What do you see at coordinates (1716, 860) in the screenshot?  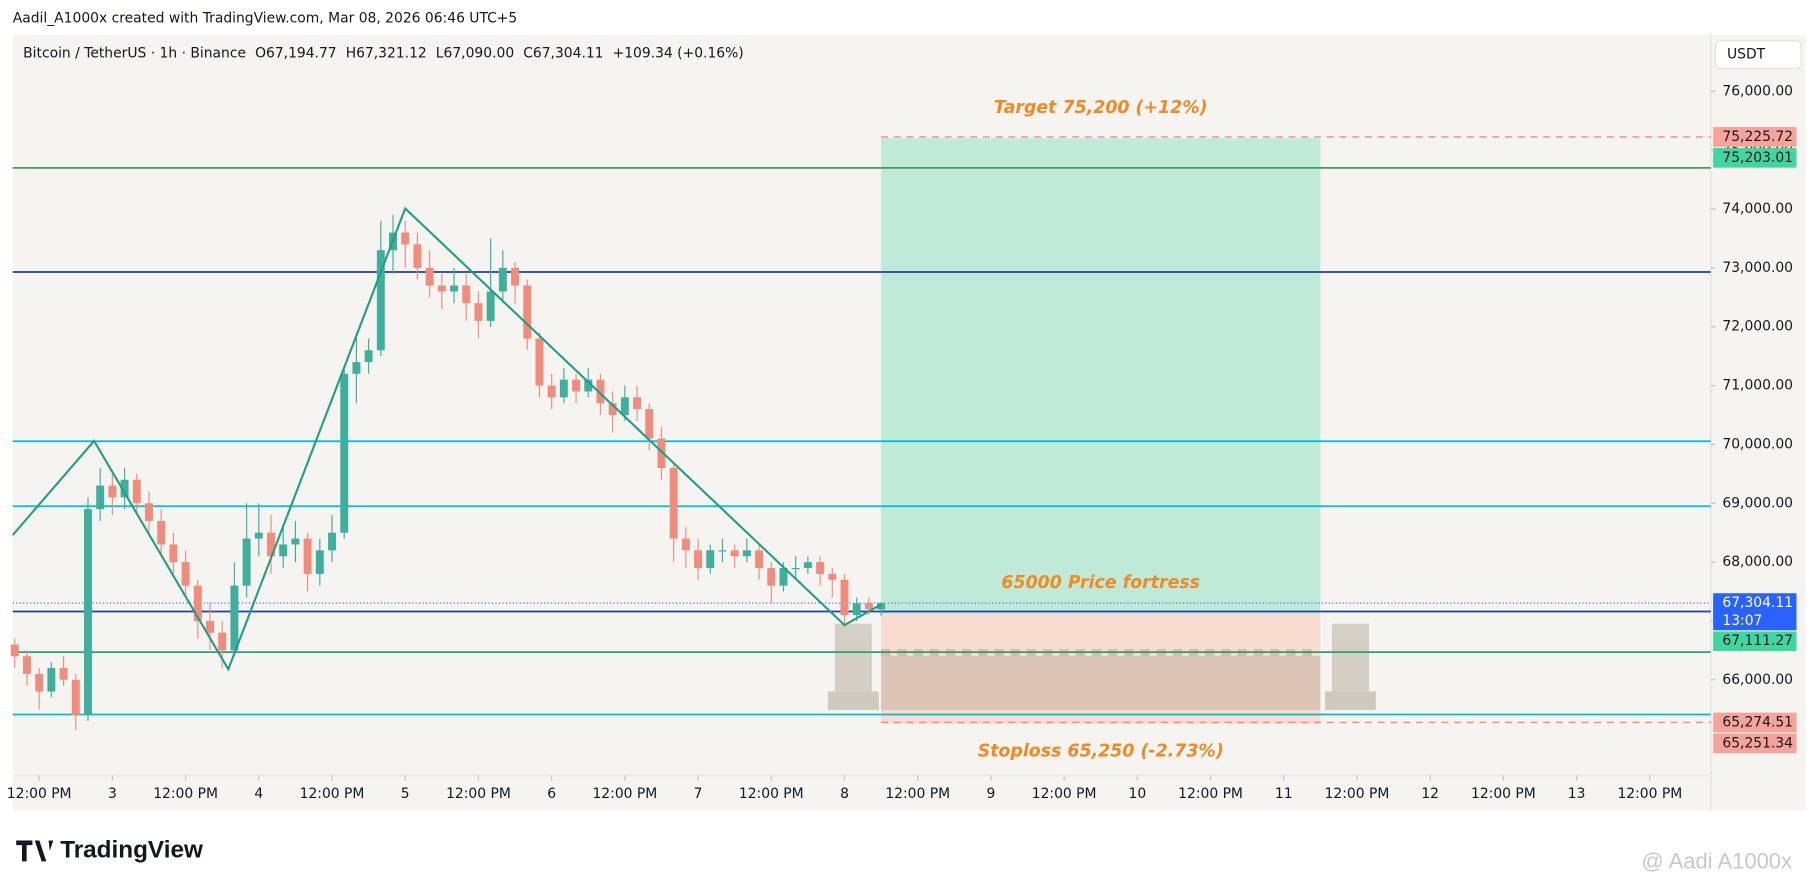 I see `watermark: @ Aadi A1000x` at bounding box center [1716, 860].